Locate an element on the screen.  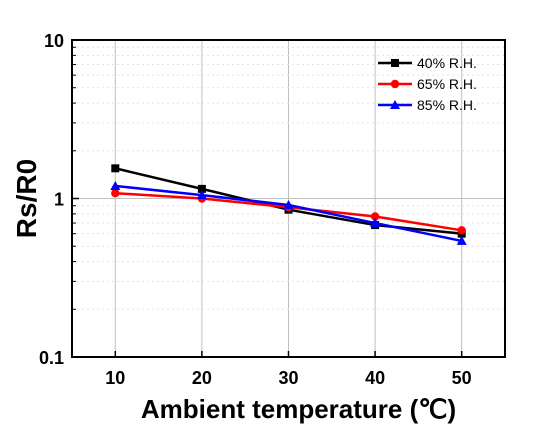
y-tick-label: 0.1 is located at coordinates (51, 358).